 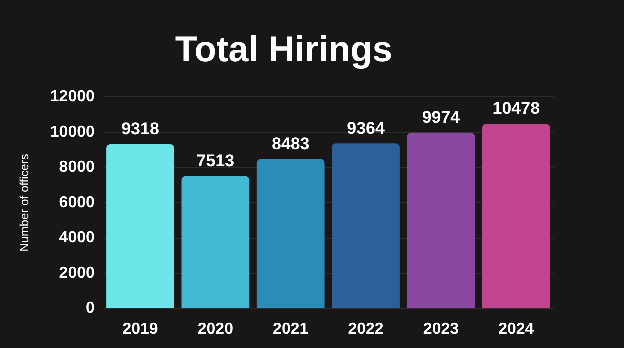 I want to click on y-tick-label: 12000, so click(x=72, y=97).